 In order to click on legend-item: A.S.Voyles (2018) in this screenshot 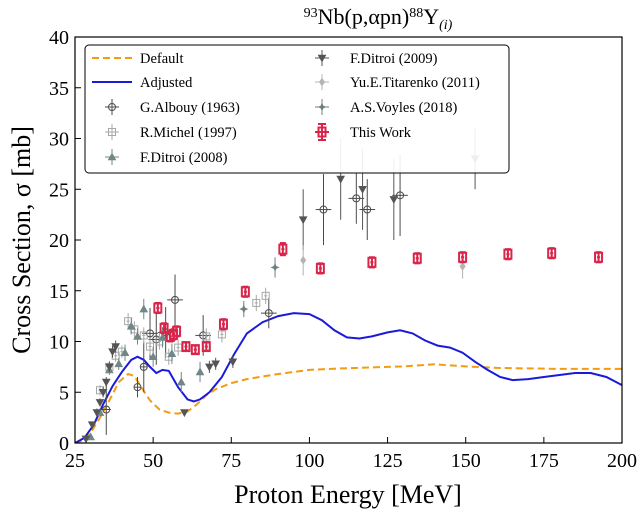, I will do `click(386, 107)`.